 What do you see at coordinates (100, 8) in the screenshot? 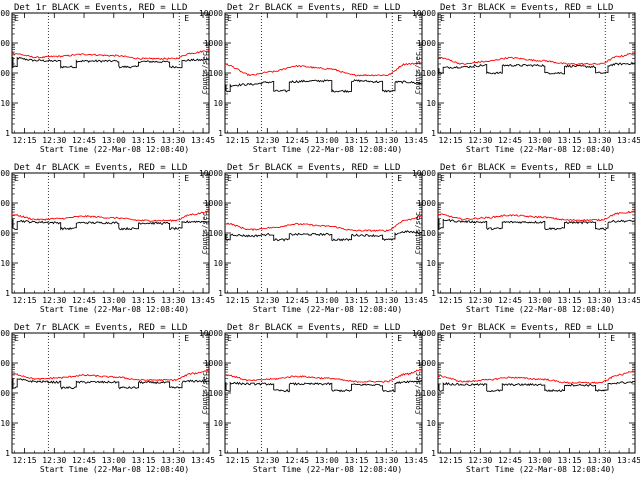
I see `panel-title: Det 1r BLACK = Events, RED = LLD` at bounding box center [100, 8].